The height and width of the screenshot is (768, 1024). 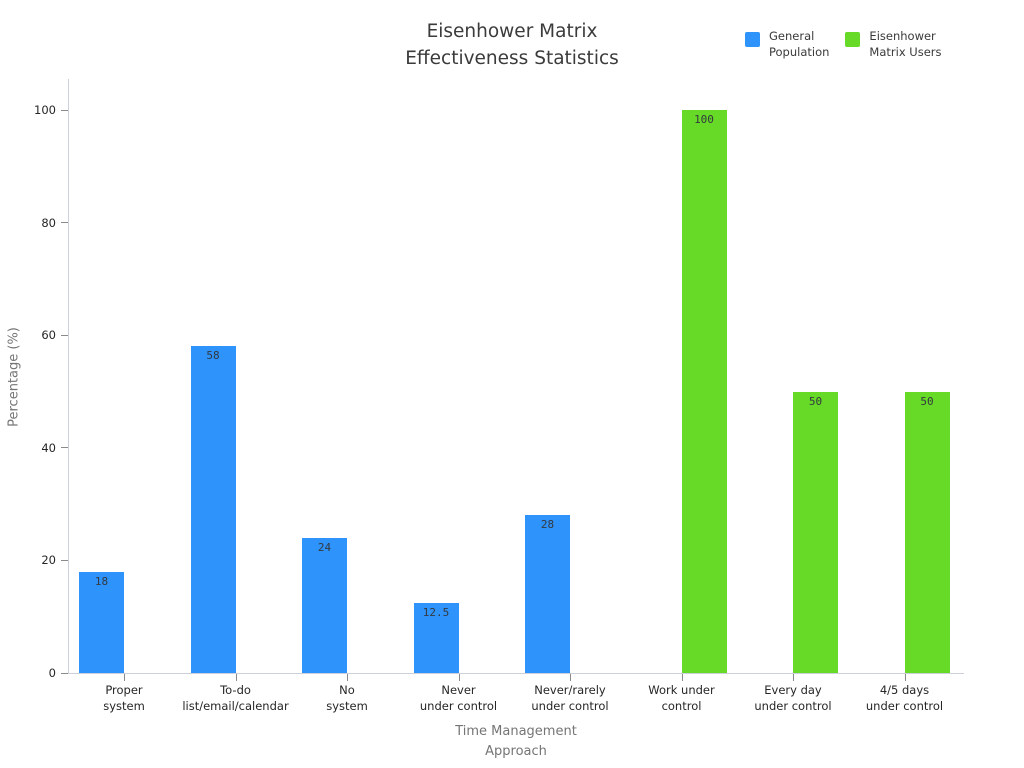 I want to click on y-axis-title: Percentage (%), so click(x=14, y=377).